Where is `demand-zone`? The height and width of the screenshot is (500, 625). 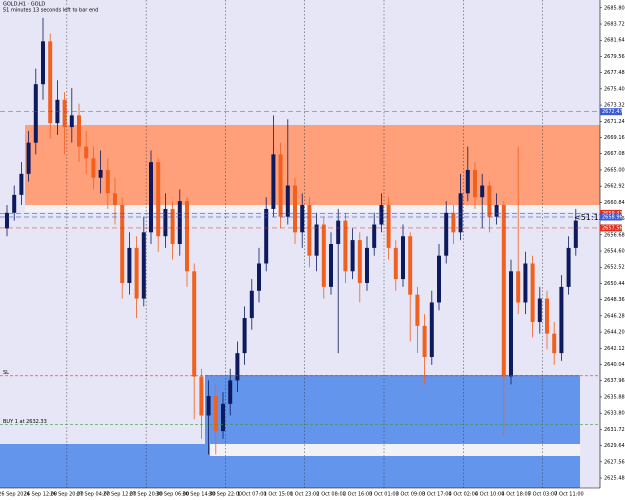 demand-zone is located at coordinates (392, 409).